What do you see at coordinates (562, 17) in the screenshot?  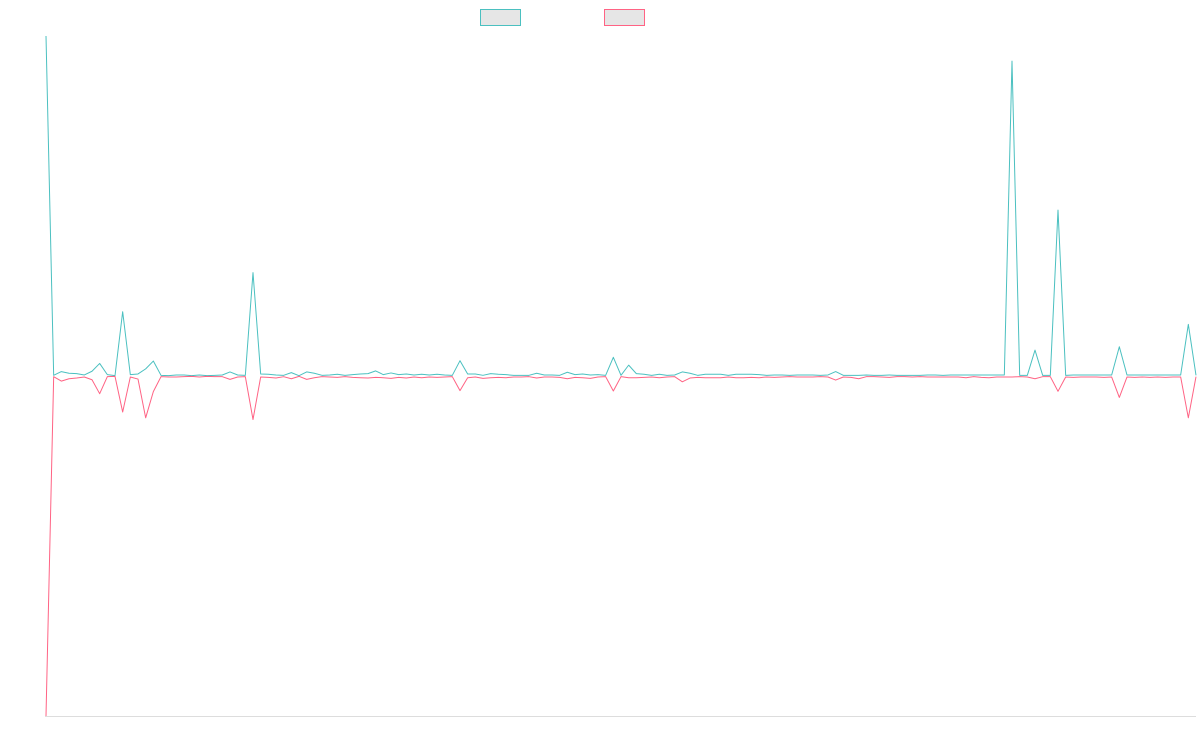 I see `legend` at bounding box center [562, 17].